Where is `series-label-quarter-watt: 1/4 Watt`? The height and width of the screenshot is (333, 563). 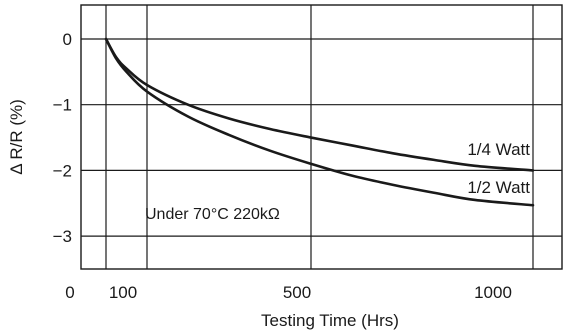 series-label-quarter-watt: 1/4 Watt is located at coordinates (498, 149).